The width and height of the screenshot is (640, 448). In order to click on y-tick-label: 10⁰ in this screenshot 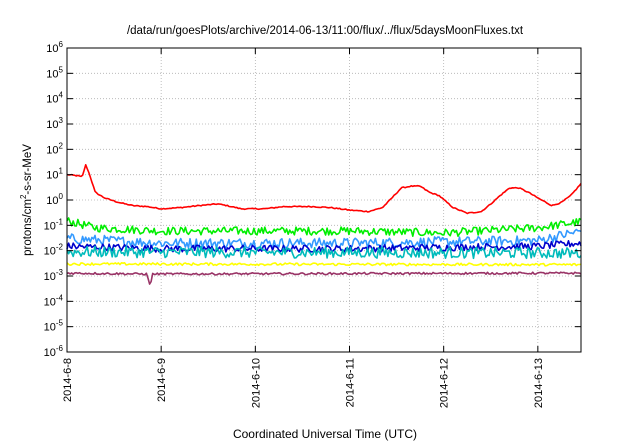, I will do `click(54, 199)`.